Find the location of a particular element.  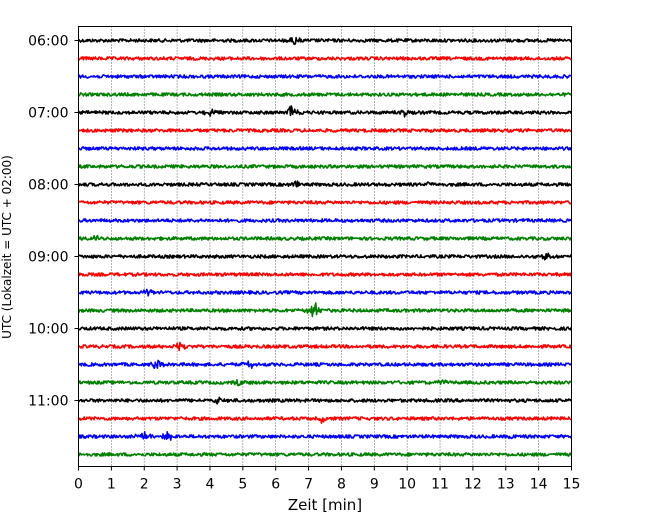

y-tick-label: 08:00 is located at coordinates (48, 186).